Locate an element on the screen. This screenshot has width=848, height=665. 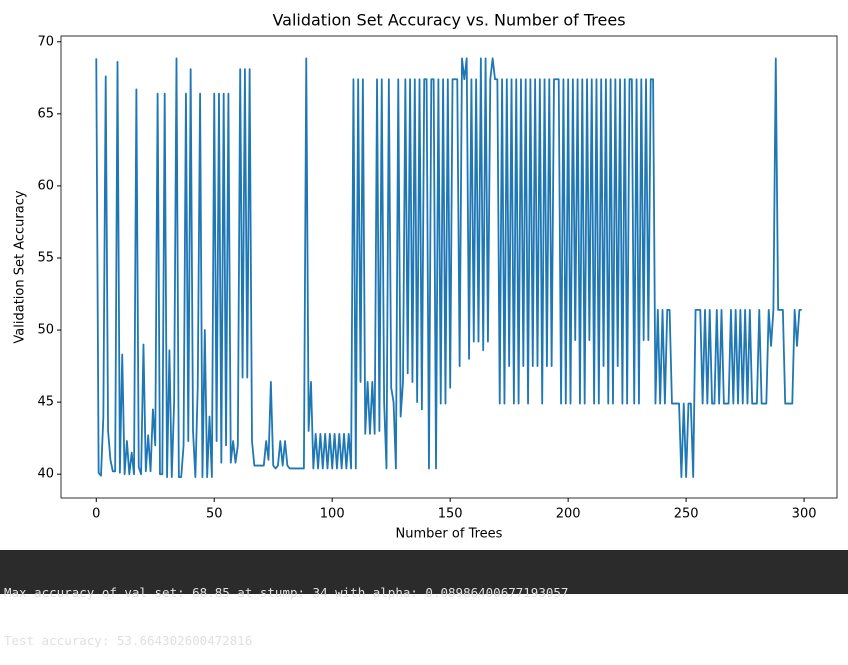
x-tick-label: 300 is located at coordinates (804, 514).